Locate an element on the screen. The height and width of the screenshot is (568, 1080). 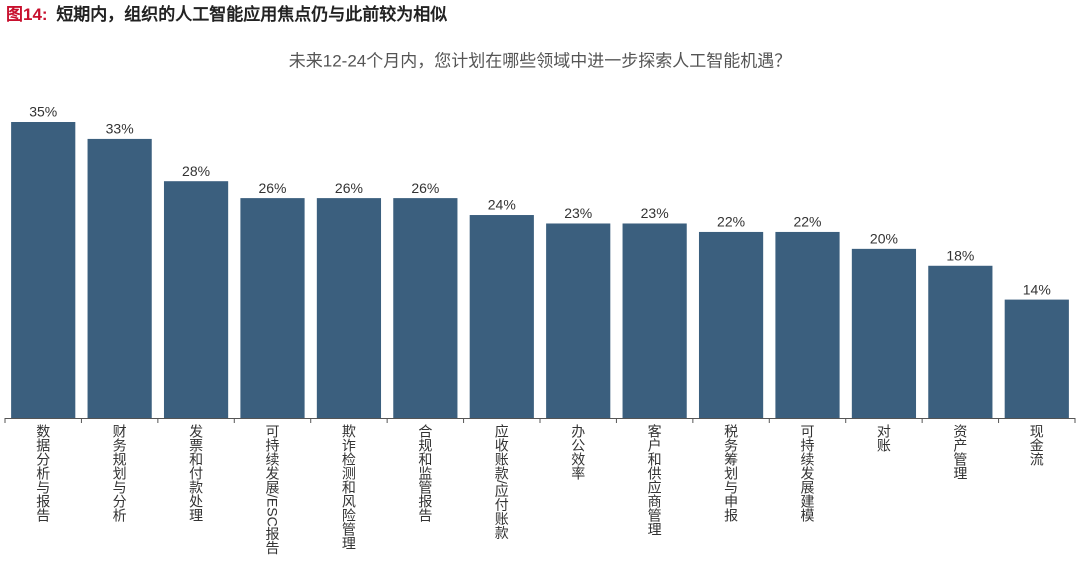
x-tick-label: 税务筹划与申报 is located at coordinates (731, 473).